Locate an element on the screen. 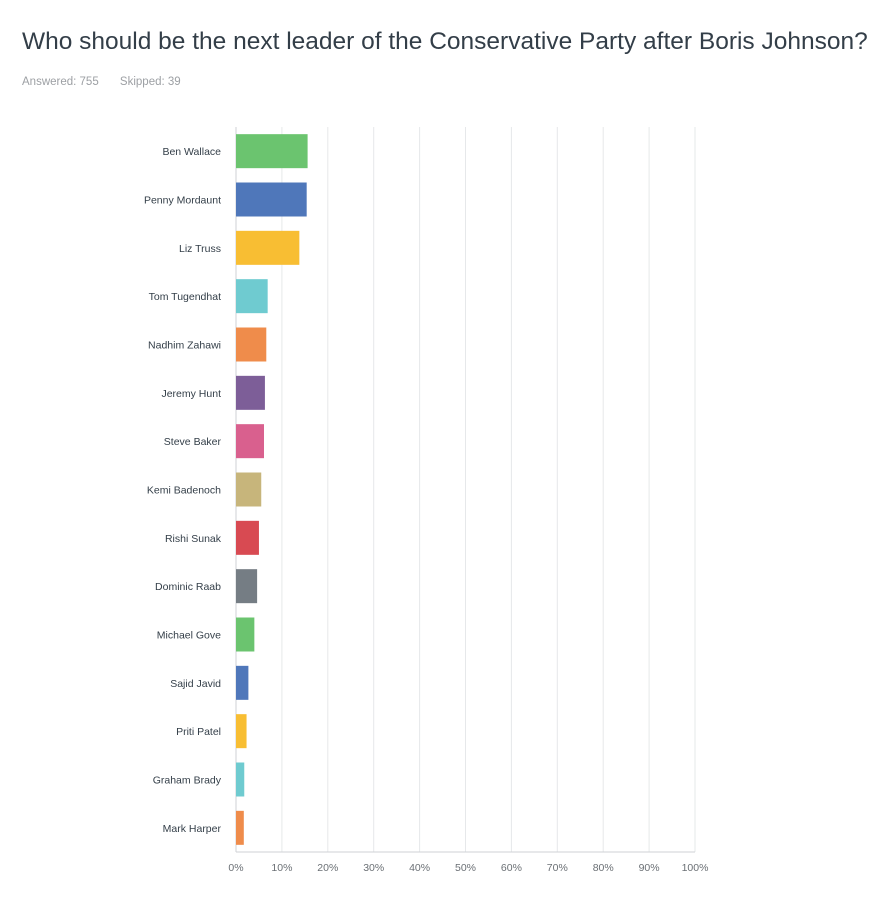 The width and height of the screenshot is (890, 898). category-label: Priti Patel is located at coordinates (198, 732).